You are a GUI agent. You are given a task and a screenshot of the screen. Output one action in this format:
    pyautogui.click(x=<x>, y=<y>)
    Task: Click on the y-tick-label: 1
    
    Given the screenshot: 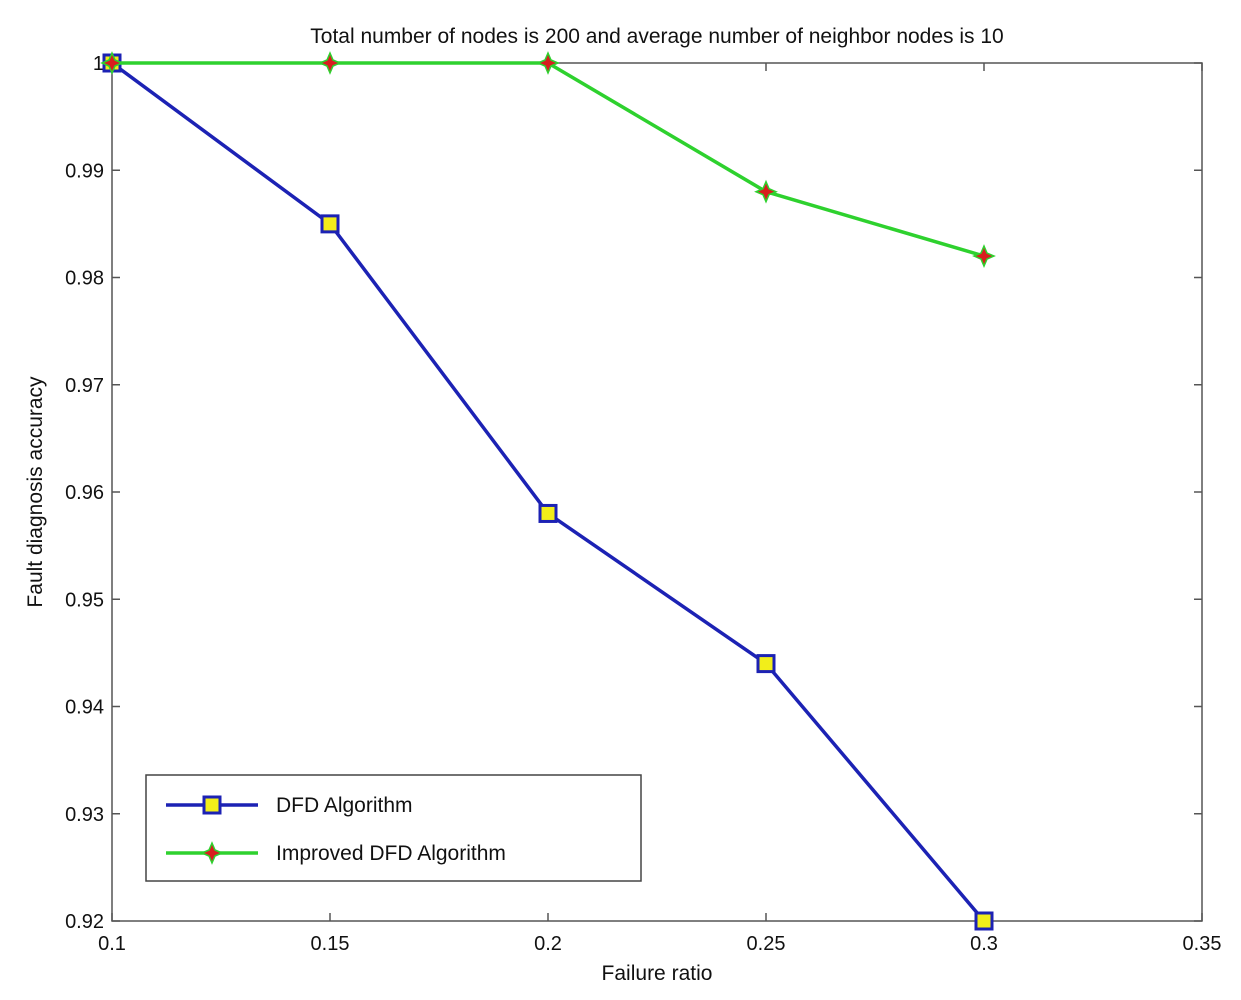 What is the action you would take?
    pyautogui.click(x=98, y=64)
    